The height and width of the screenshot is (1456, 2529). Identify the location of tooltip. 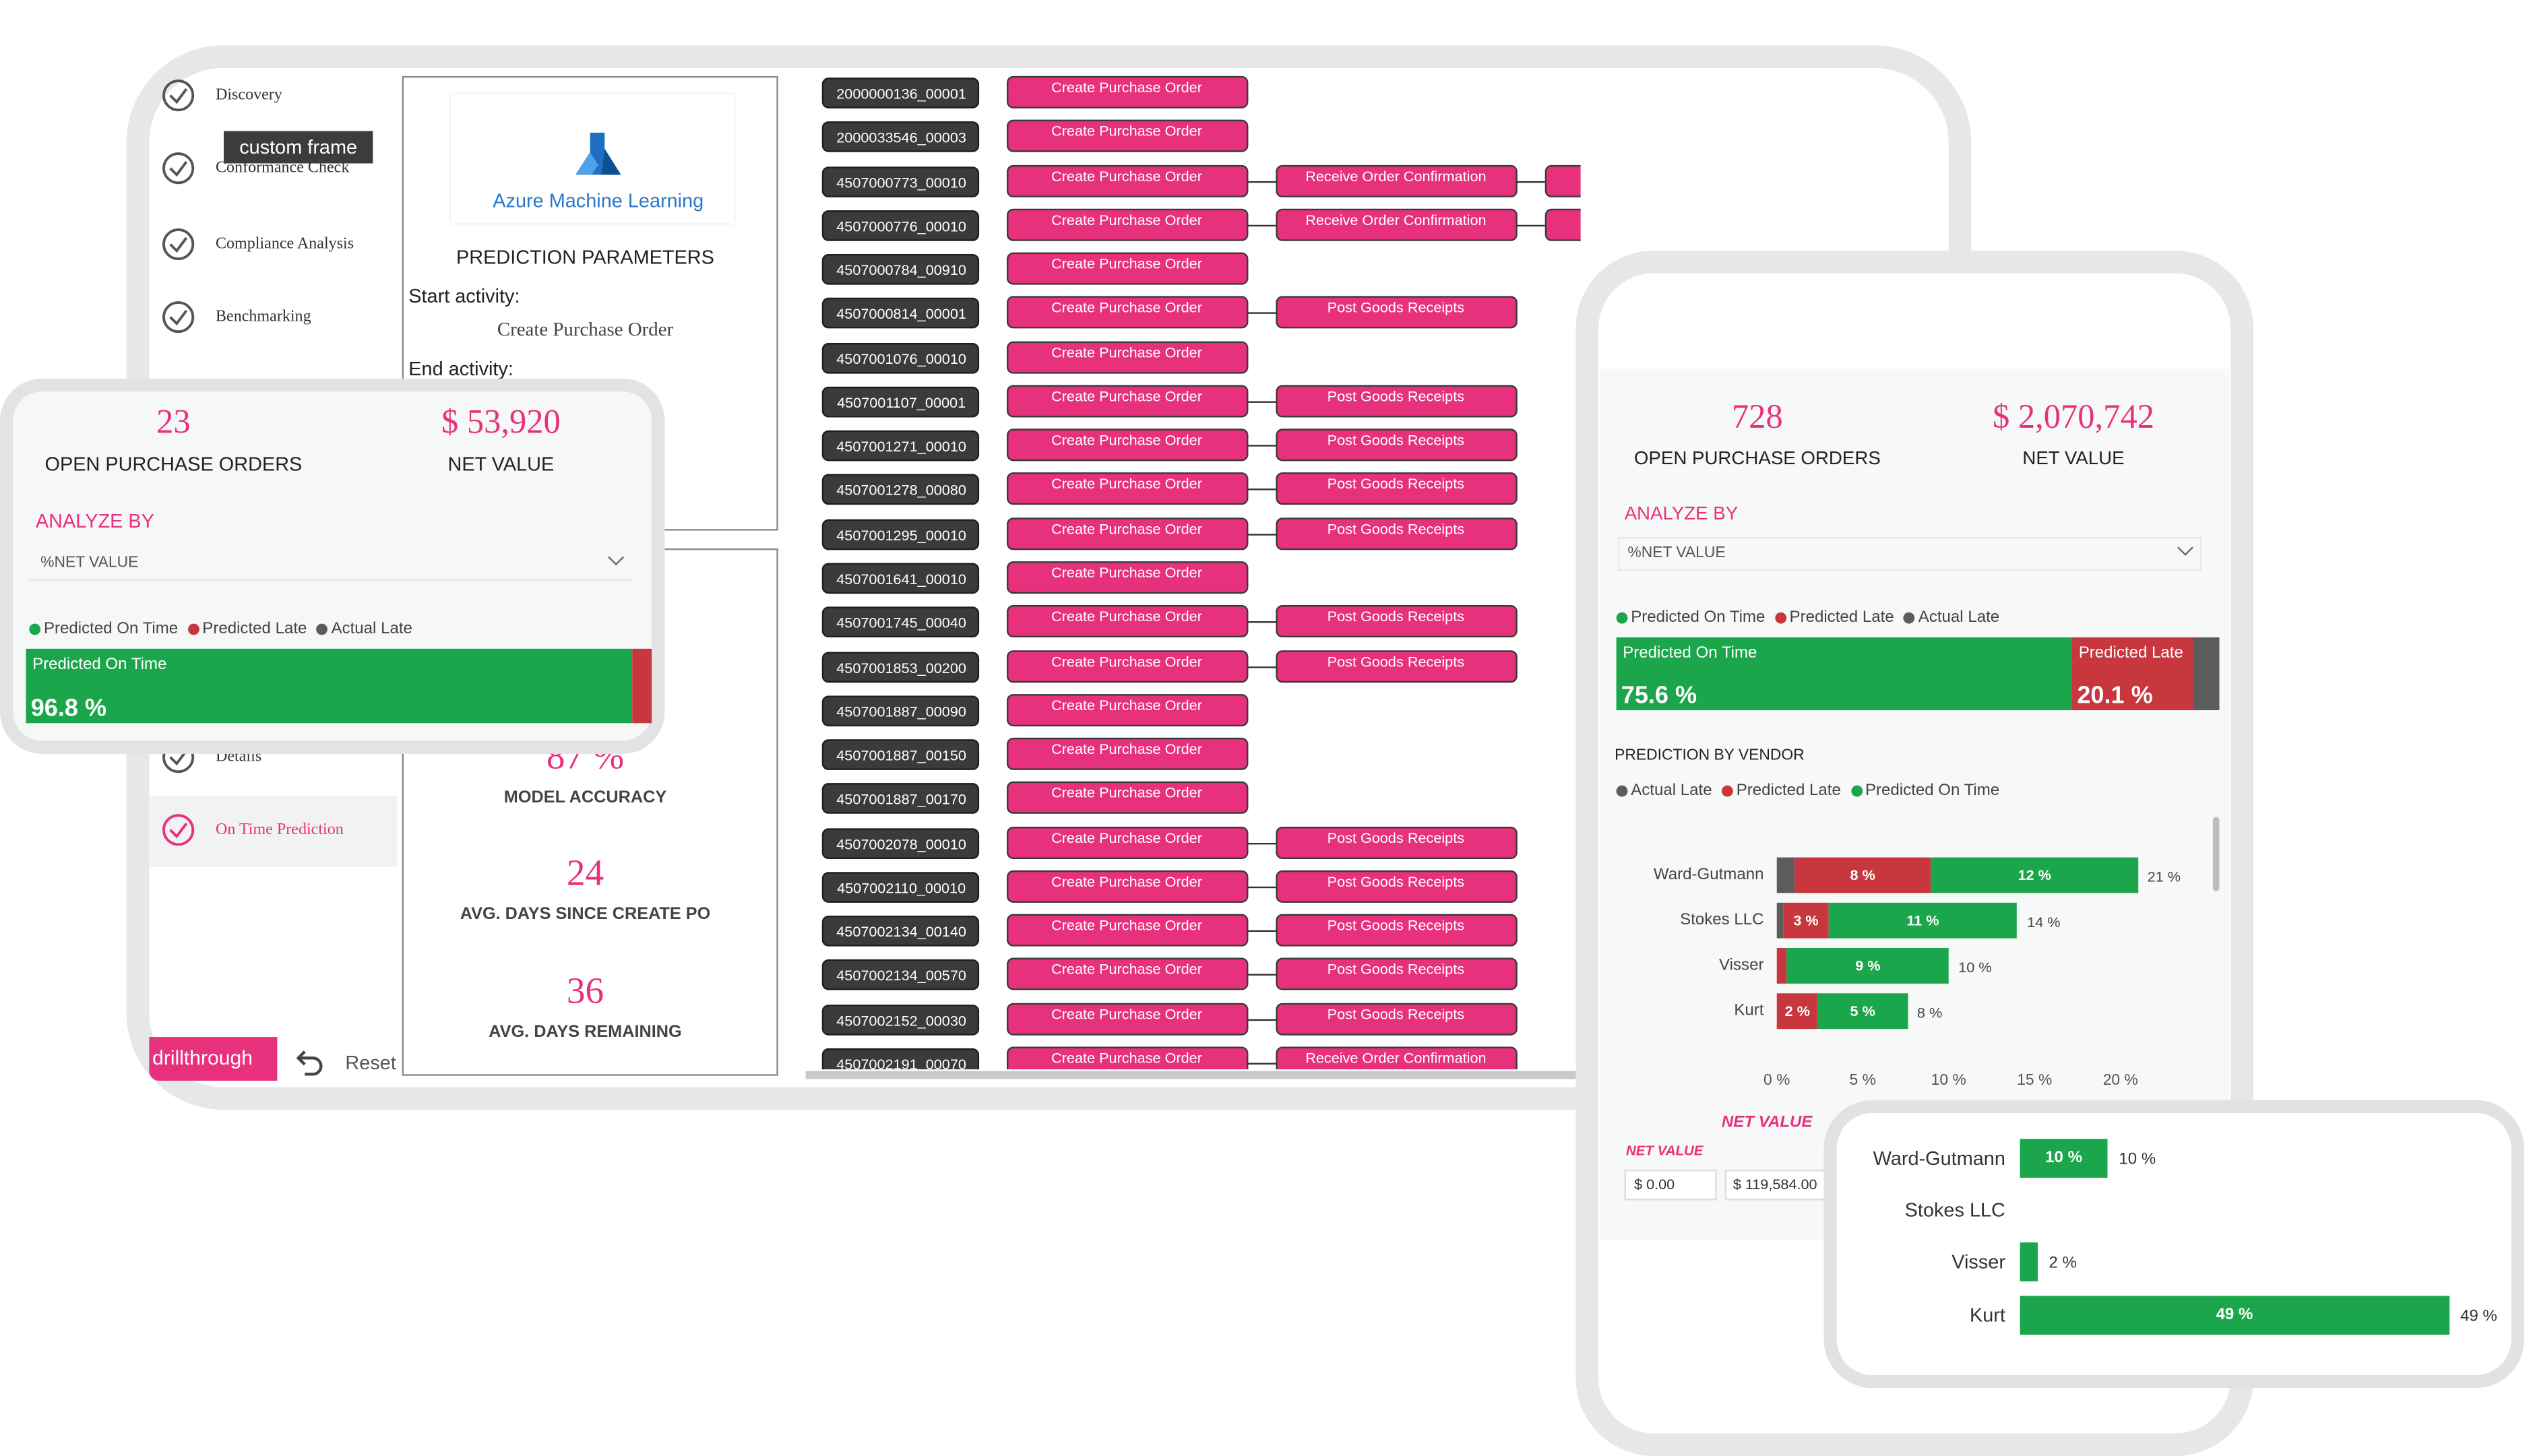
(298, 147).